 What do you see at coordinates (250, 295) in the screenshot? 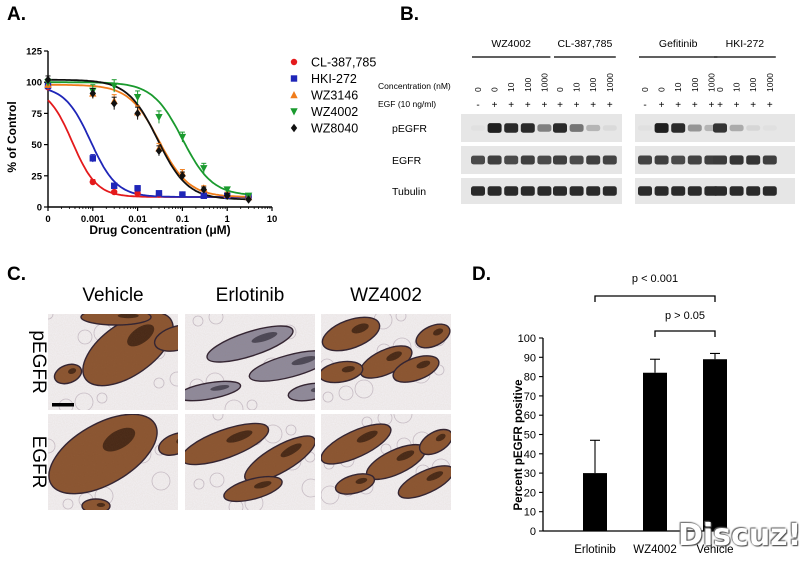
I see `panel-c-column-label: Erlotinib` at bounding box center [250, 295].